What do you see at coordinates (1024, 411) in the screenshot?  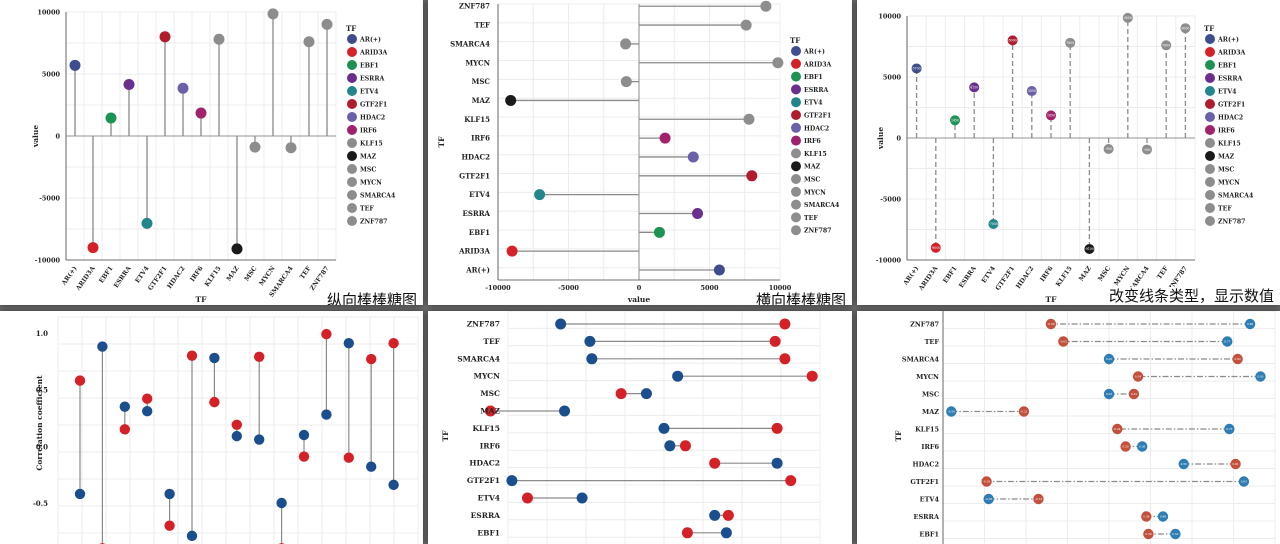 I see `point-red-maz` at bounding box center [1024, 411].